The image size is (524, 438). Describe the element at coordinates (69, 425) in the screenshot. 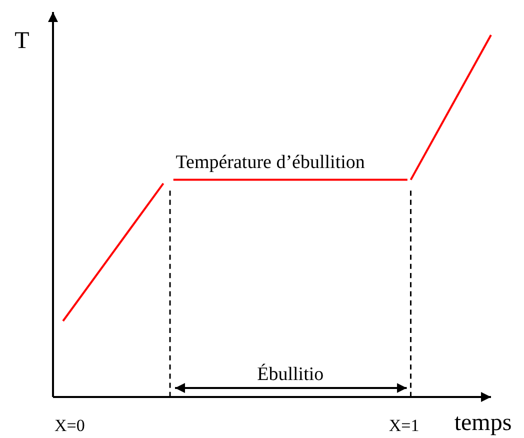

I see `x-tick-label: X=0` at that location.